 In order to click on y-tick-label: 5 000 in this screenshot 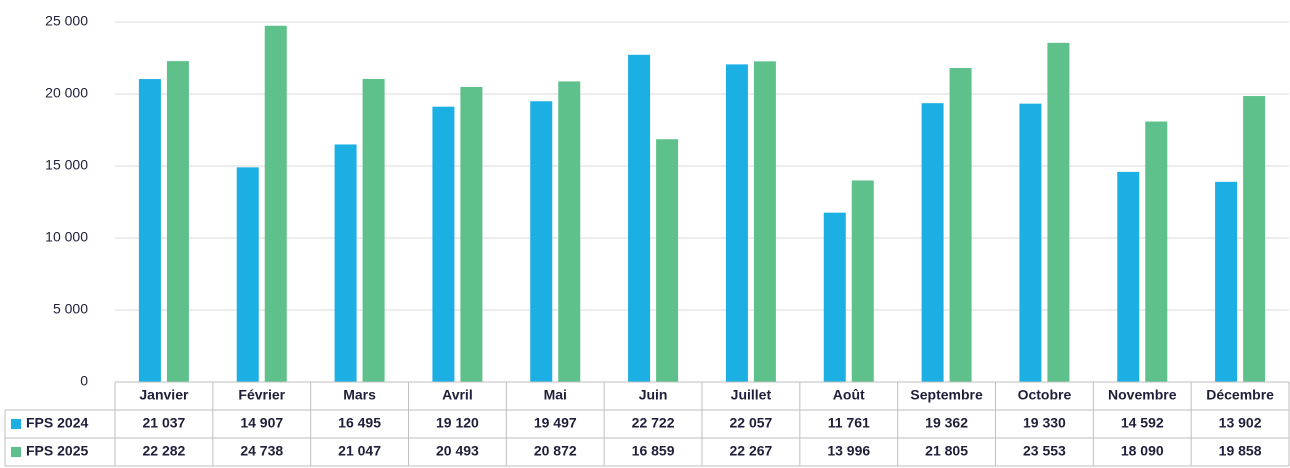, I will do `click(70, 309)`.